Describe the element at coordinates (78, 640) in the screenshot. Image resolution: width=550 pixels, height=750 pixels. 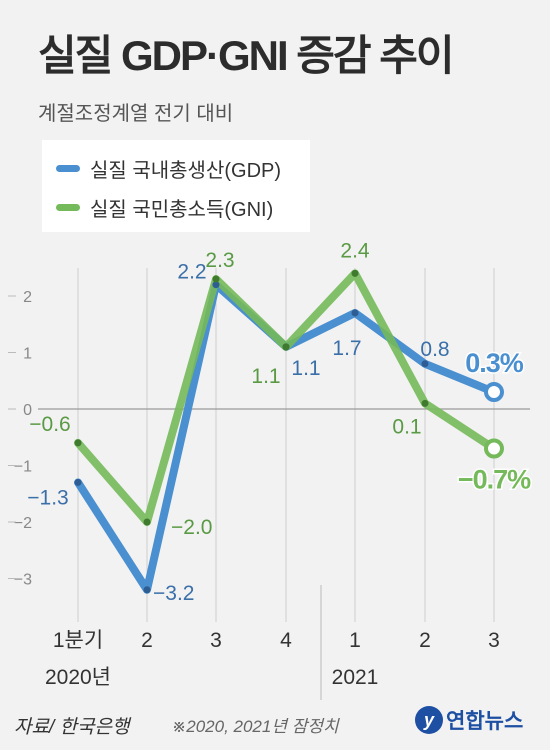
I see `x-tick-label: 1분기` at that location.